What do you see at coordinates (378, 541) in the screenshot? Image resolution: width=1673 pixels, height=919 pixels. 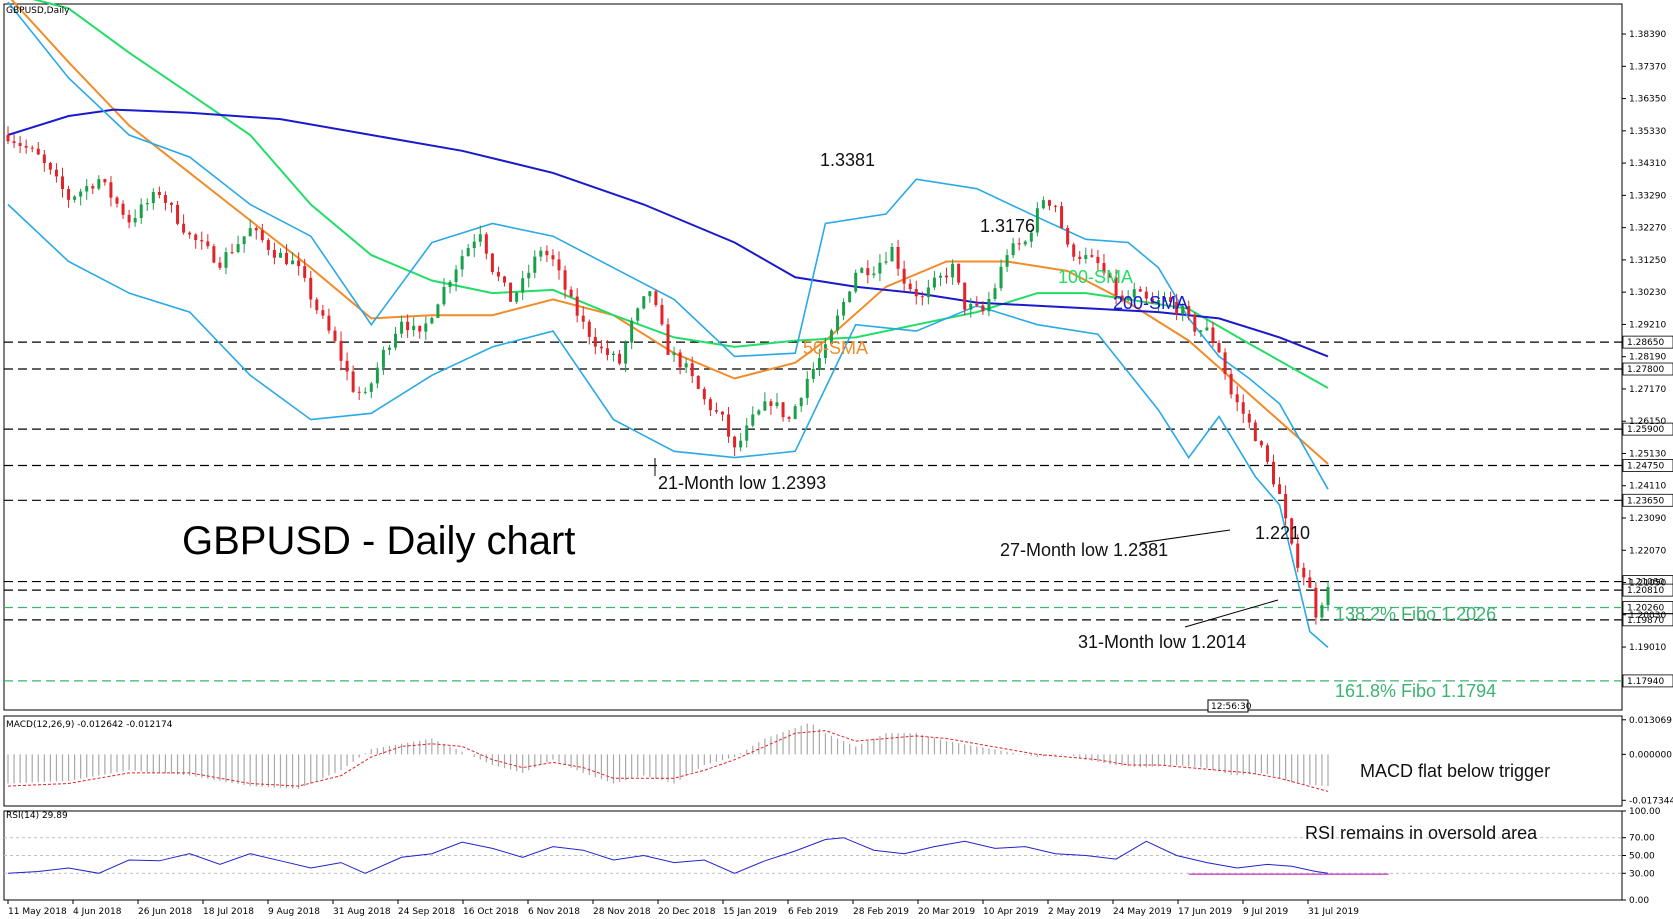 I see `chart-title: GBPUSD - Daily chart` at bounding box center [378, 541].